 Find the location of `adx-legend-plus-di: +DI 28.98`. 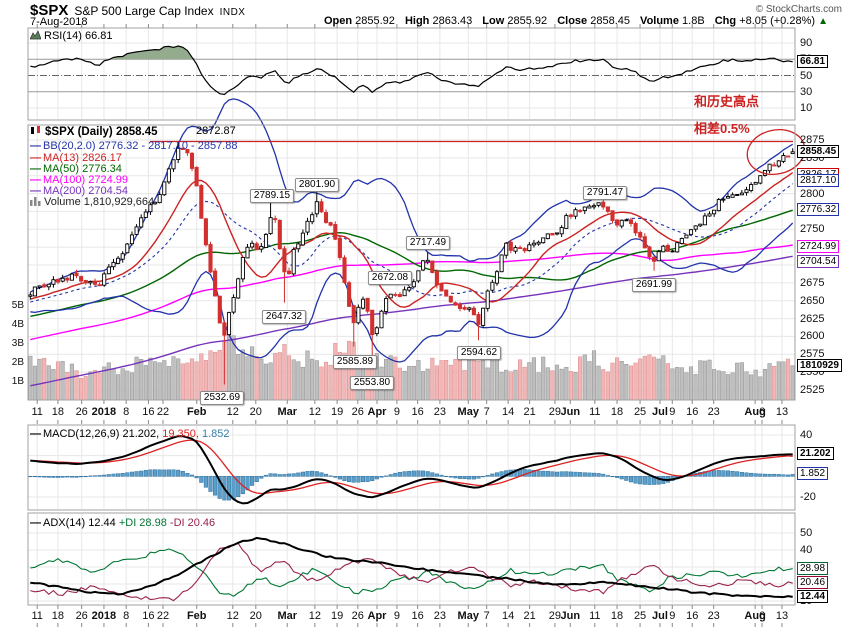

adx-legend-plus-di: +DI 28.98 is located at coordinates (144, 523).